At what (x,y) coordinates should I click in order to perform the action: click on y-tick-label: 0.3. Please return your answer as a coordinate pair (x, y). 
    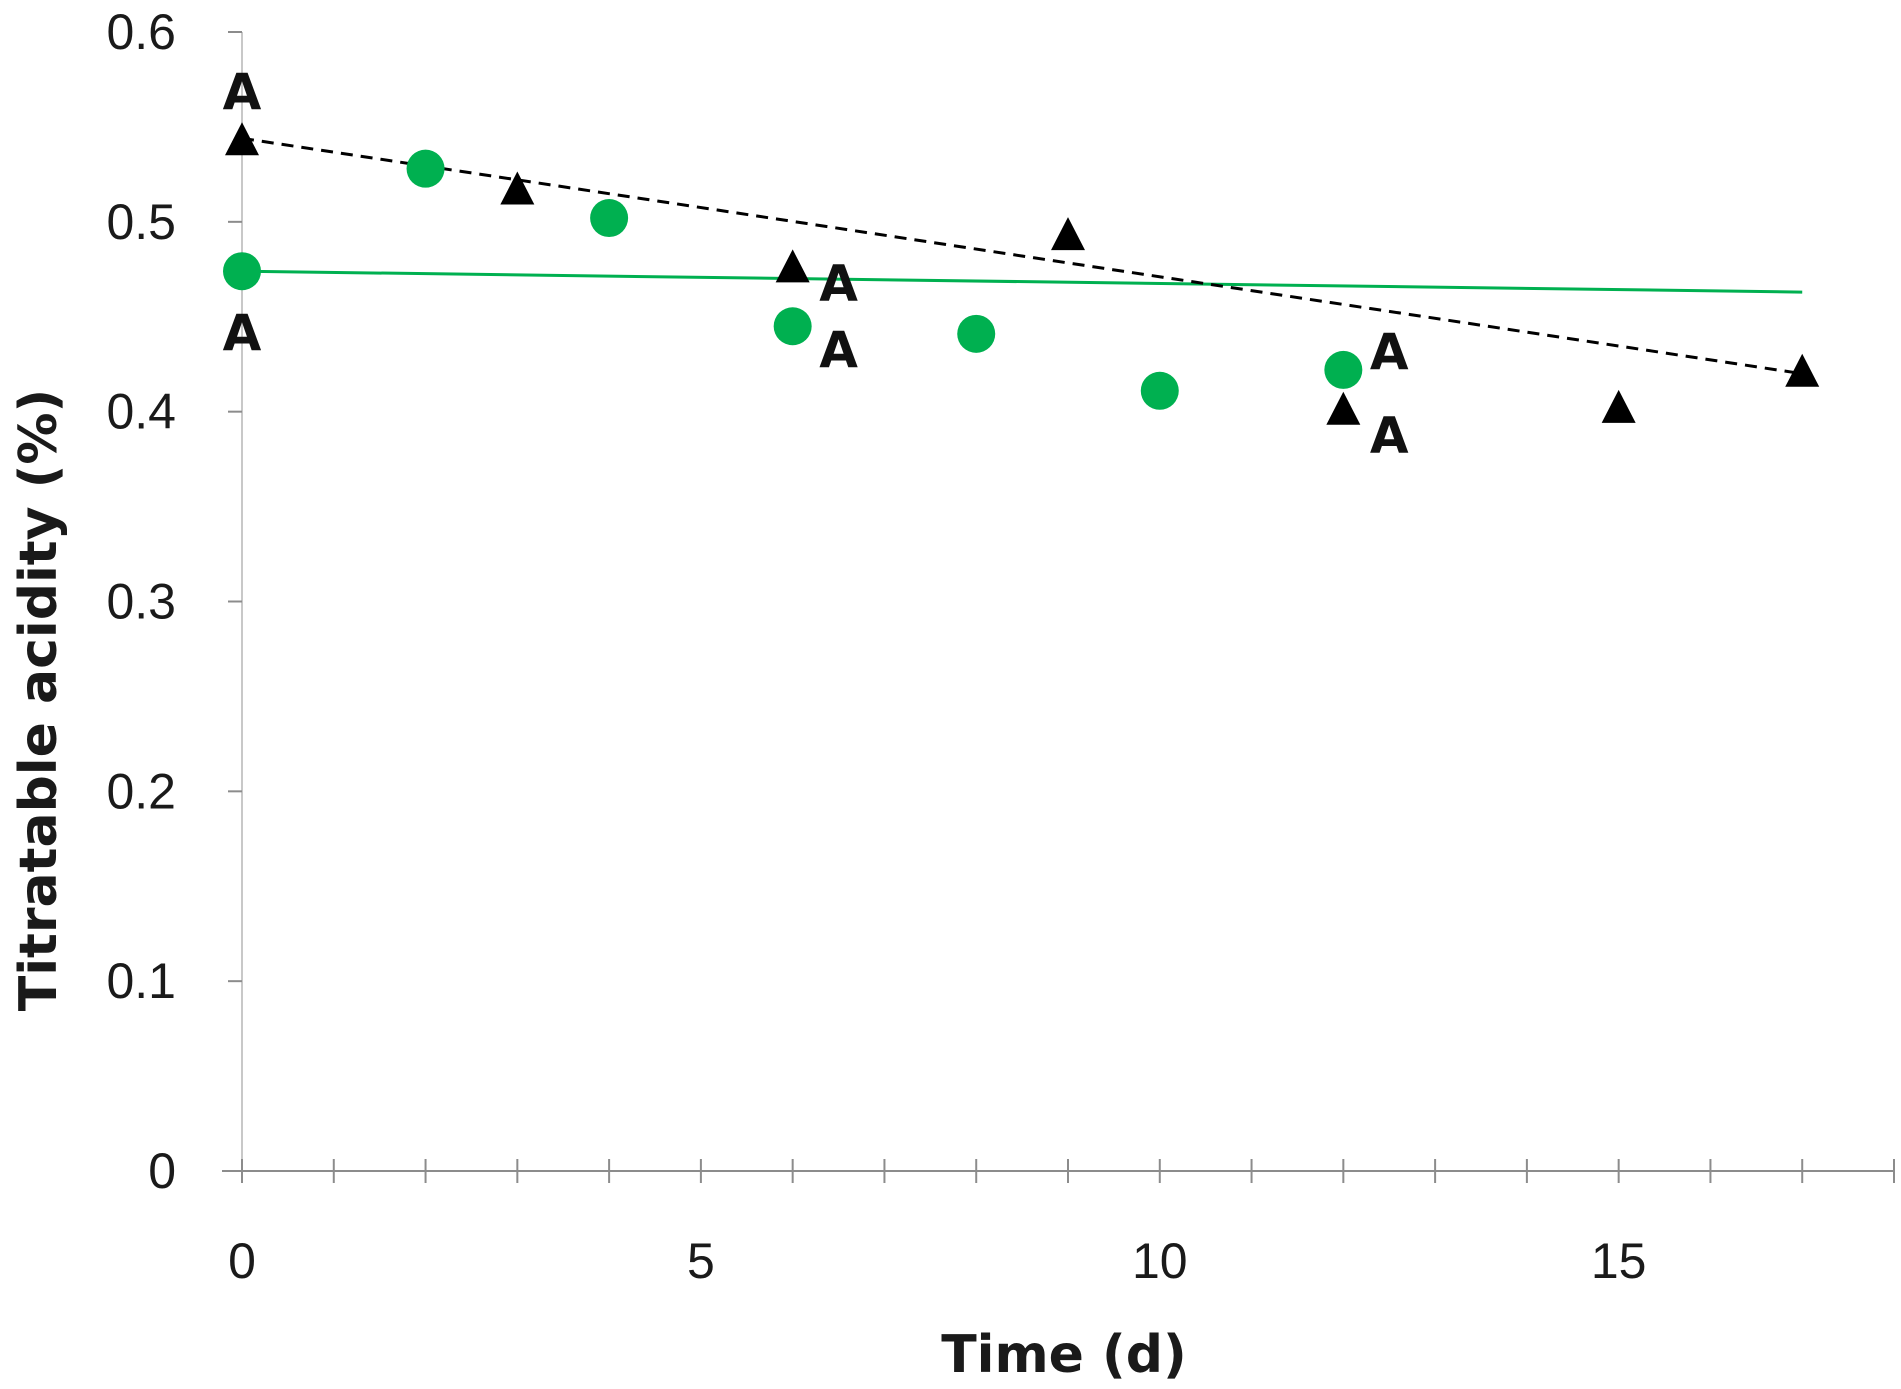
    Looking at the image, I should click on (141, 602).